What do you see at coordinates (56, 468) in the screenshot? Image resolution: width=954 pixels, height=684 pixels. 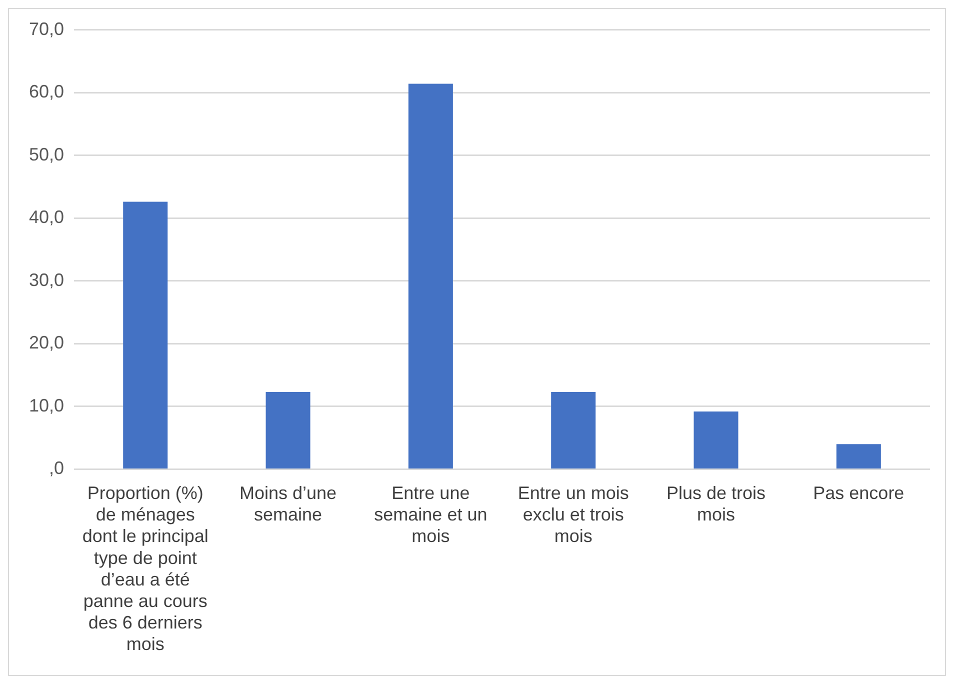 I see `y-tick-label: ,0` at bounding box center [56, 468].